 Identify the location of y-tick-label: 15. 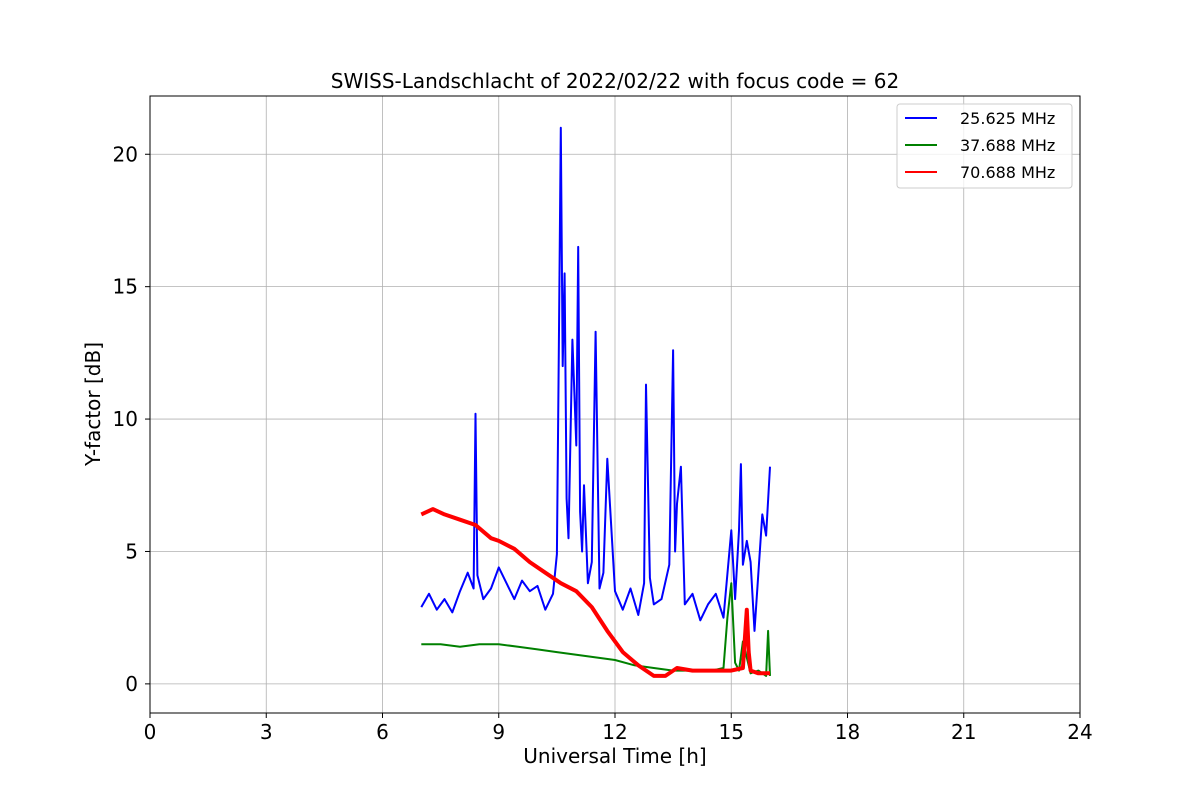
(125, 287).